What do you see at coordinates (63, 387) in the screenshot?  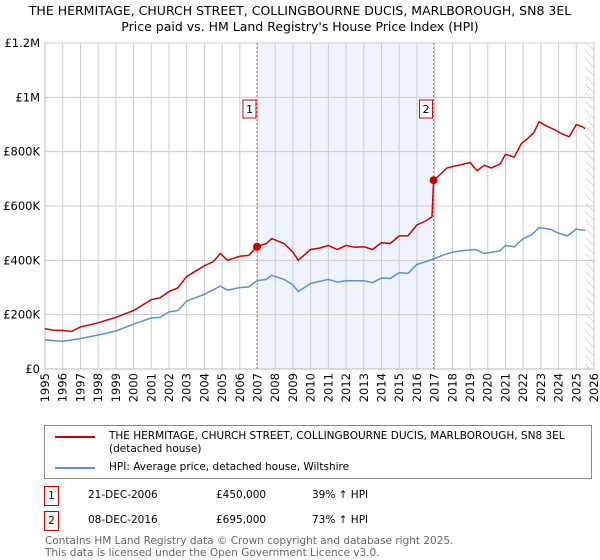 I see `x-tick-label: 1996` at bounding box center [63, 387].